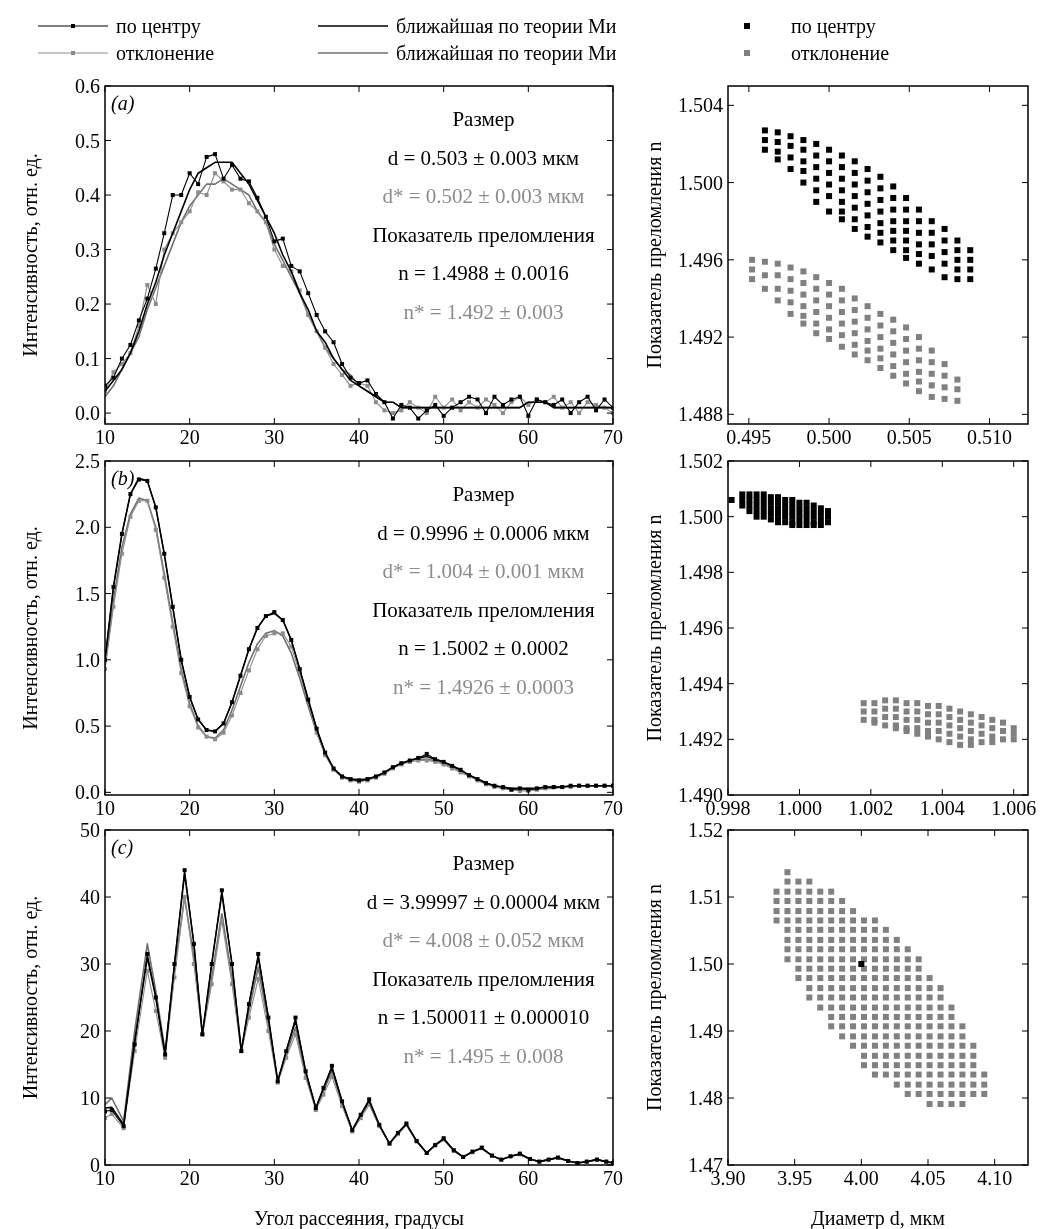 This screenshot has height=1229, width=1046. I want to click on x-tick-label: 1.000, so click(799, 808).